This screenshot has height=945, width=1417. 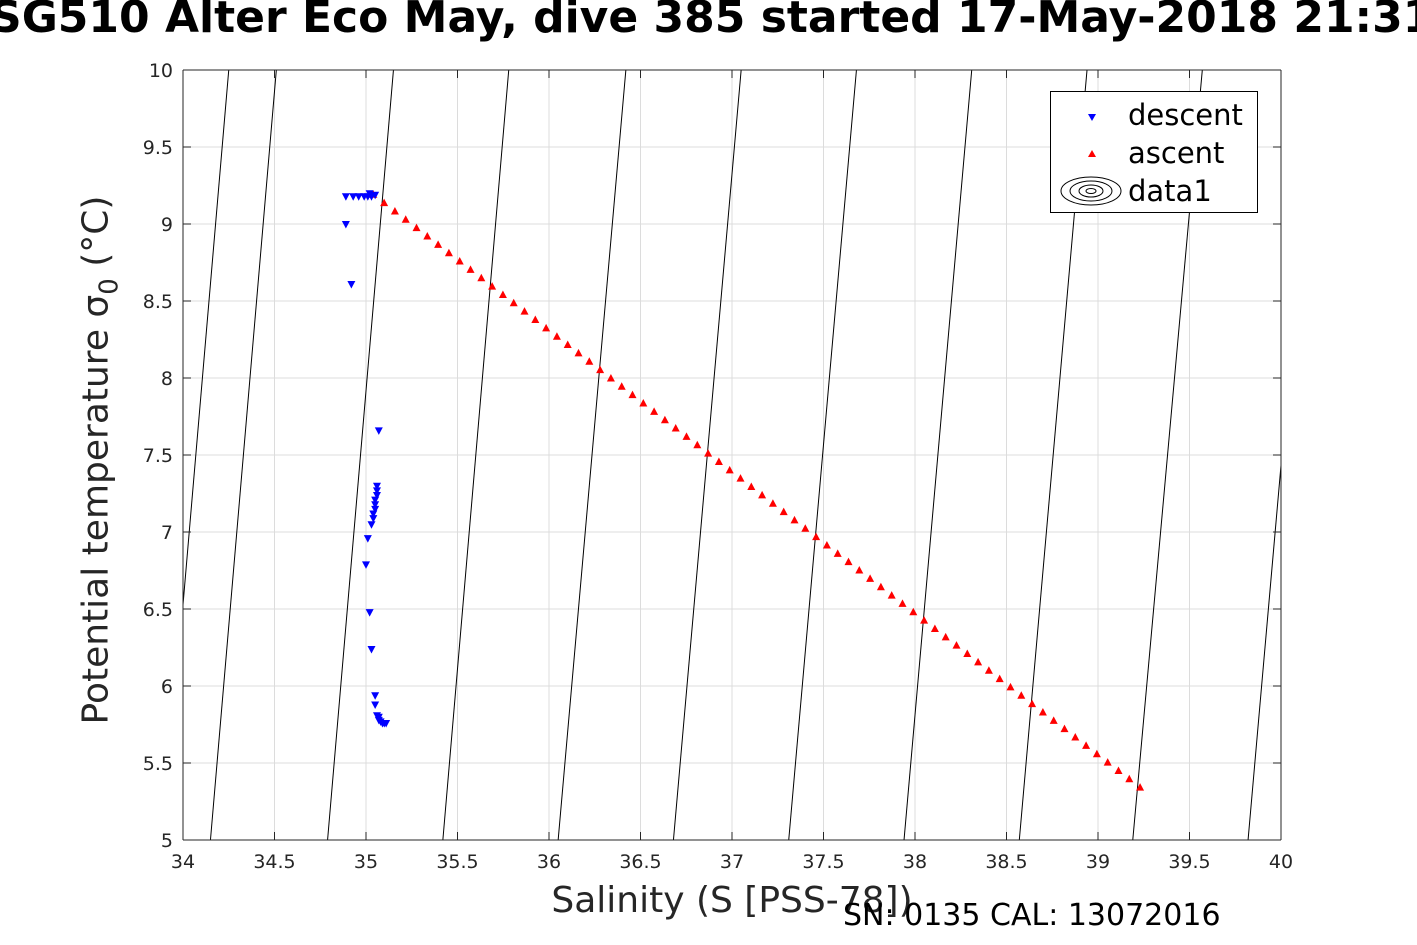 I want to click on y-tick-label: 8.5, so click(x=158, y=302).